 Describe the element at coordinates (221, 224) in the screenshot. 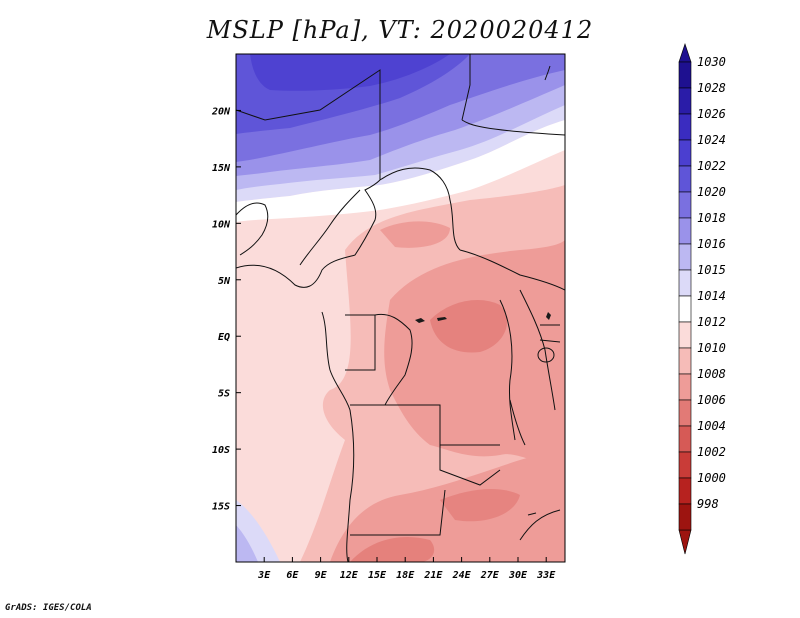

I see `y-tick-label: 10N` at that location.